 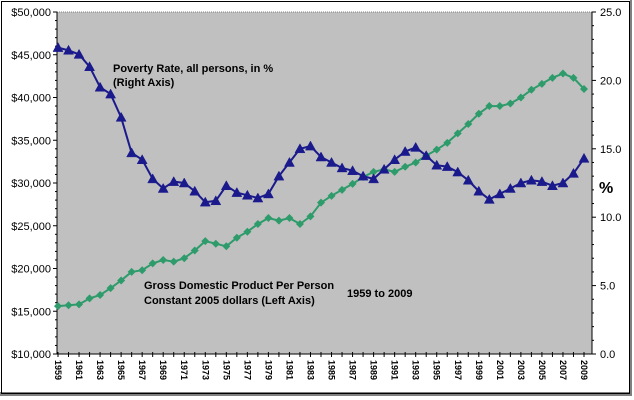 I want to click on x-tick-label: 2009, so click(x=584, y=370).